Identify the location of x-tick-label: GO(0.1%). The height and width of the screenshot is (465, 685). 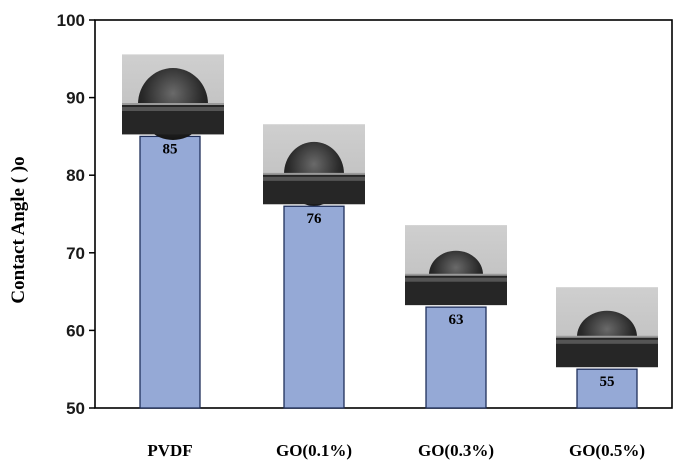
(314, 450).